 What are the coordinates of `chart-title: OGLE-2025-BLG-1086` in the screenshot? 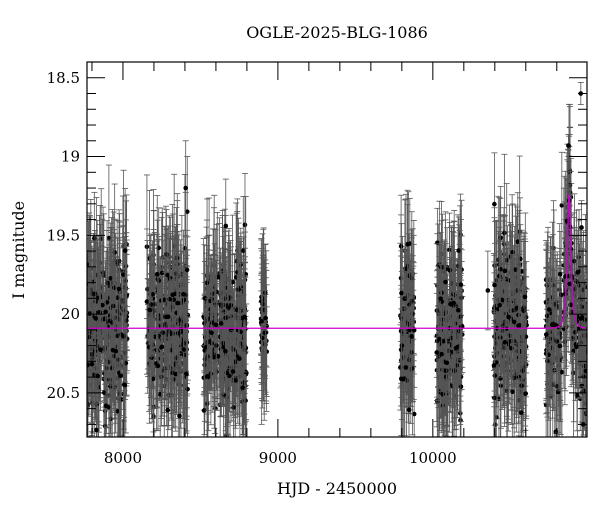 It's located at (337, 32).